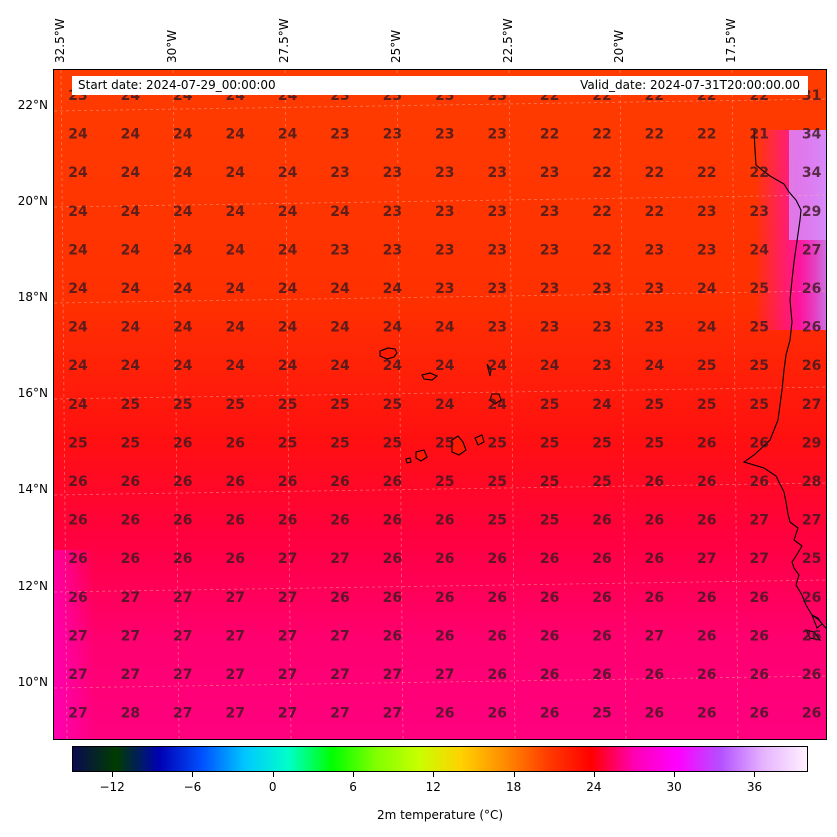 Image resolution: width=837 pixels, height=837 pixels. What do you see at coordinates (508, 40) in the screenshot?
I see `lon-label: 22.5°W` at bounding box center [508, 40].